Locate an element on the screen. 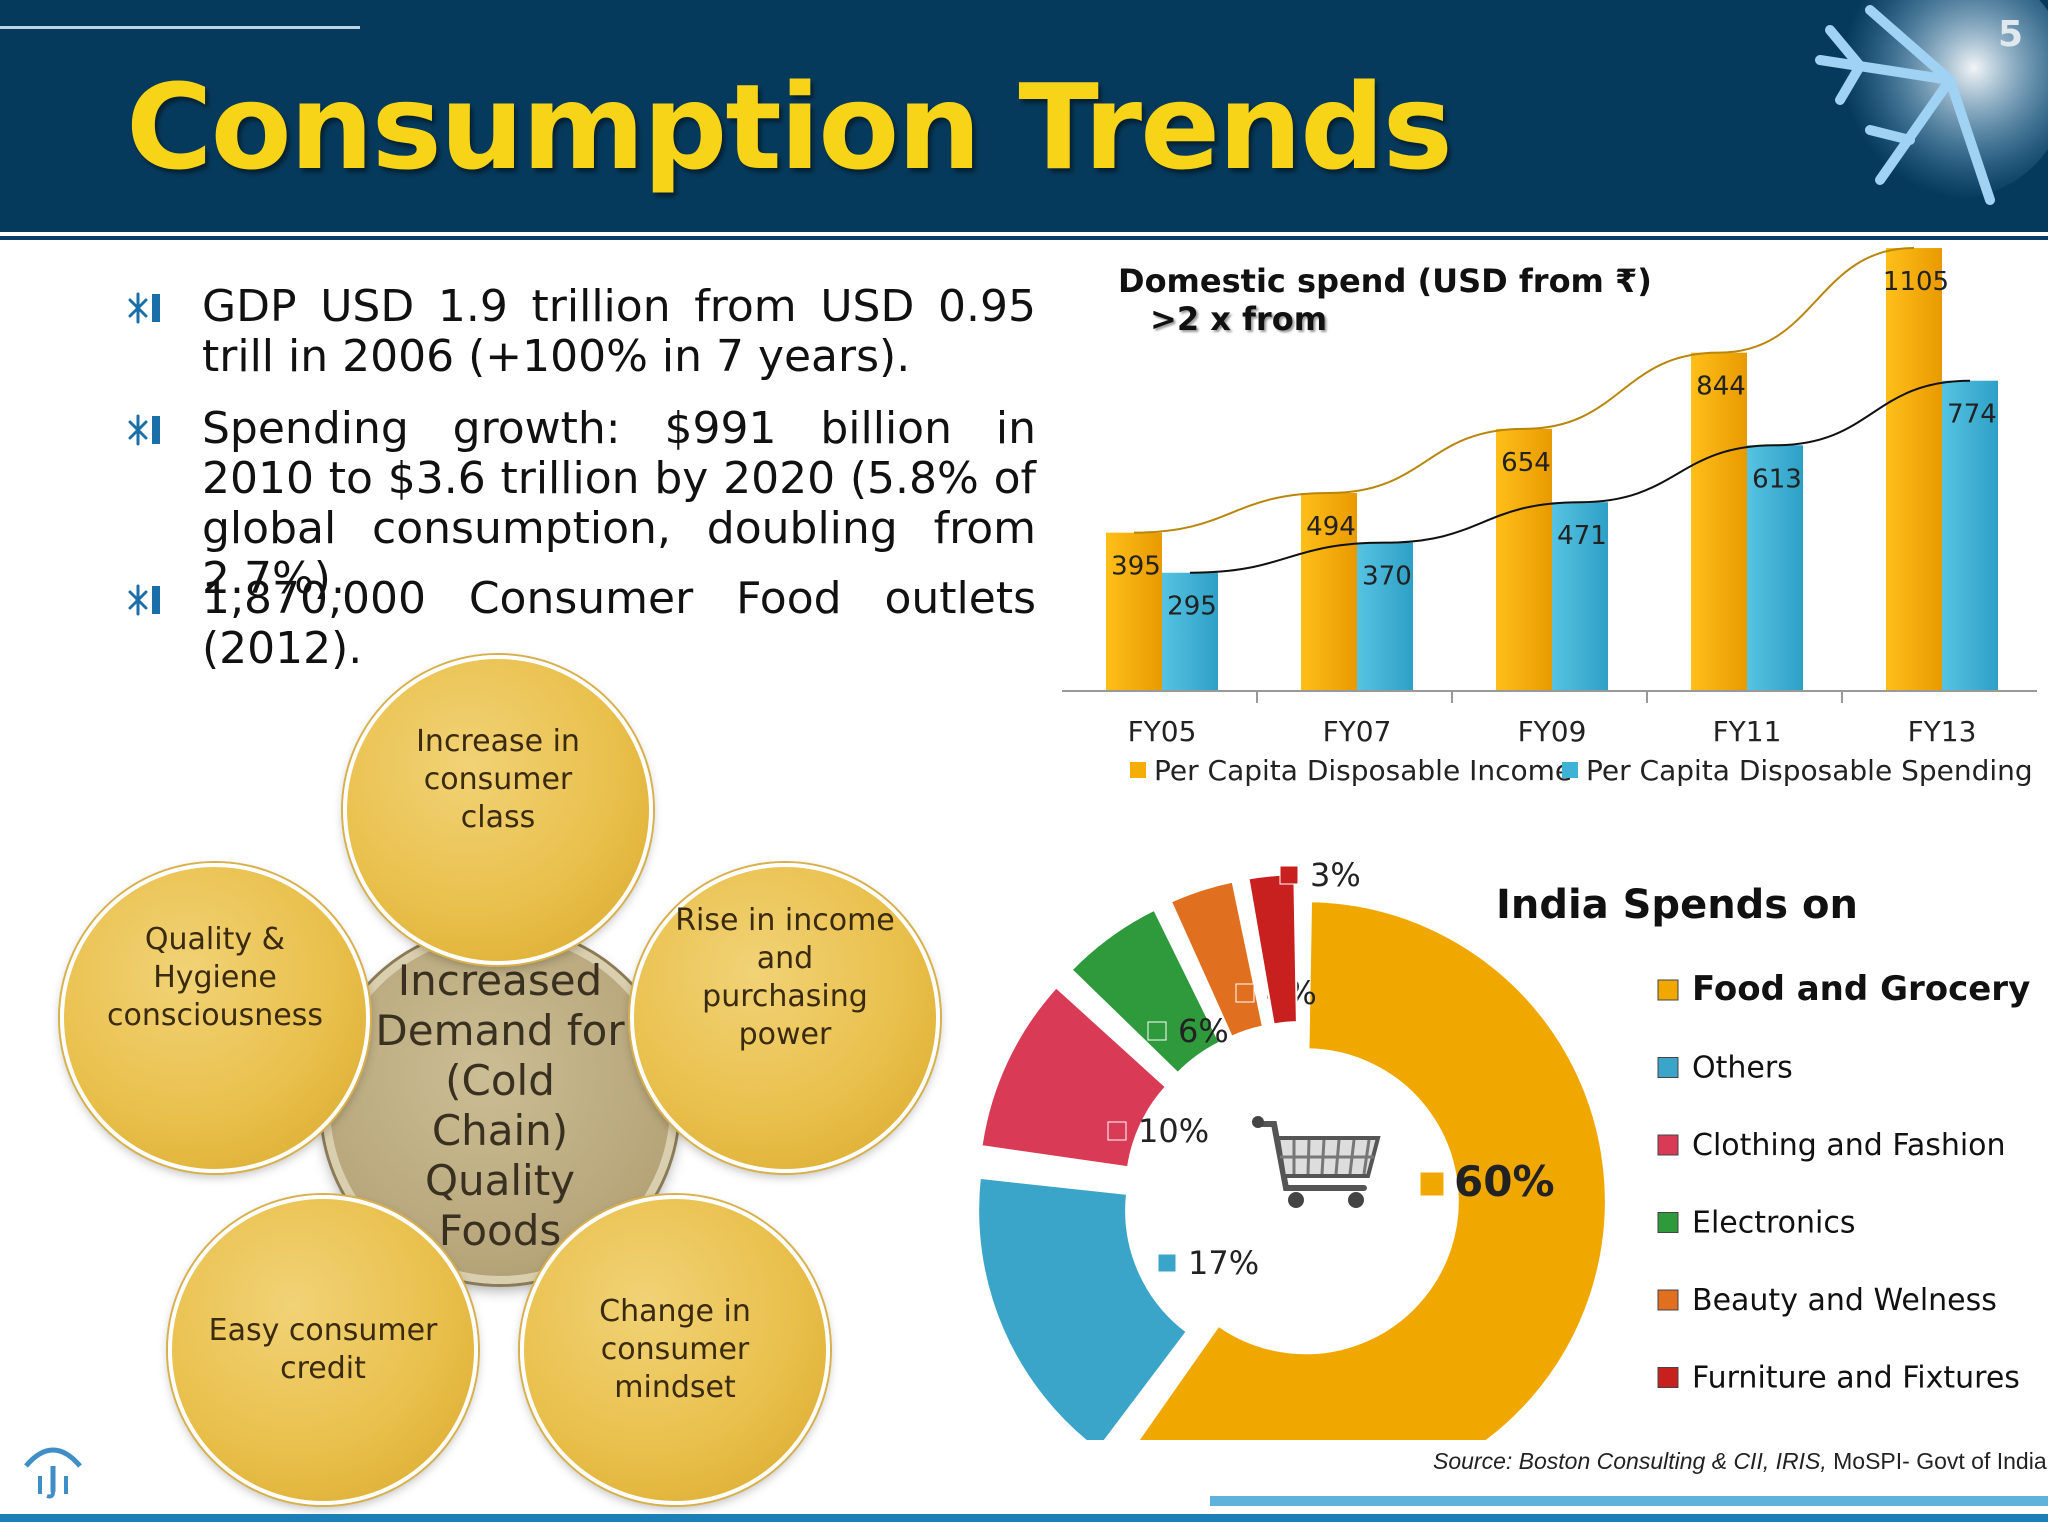 This screenshot has height=1536, width=2048. slice-furniture-and-fixtures is located at coordinates (1272, 949).